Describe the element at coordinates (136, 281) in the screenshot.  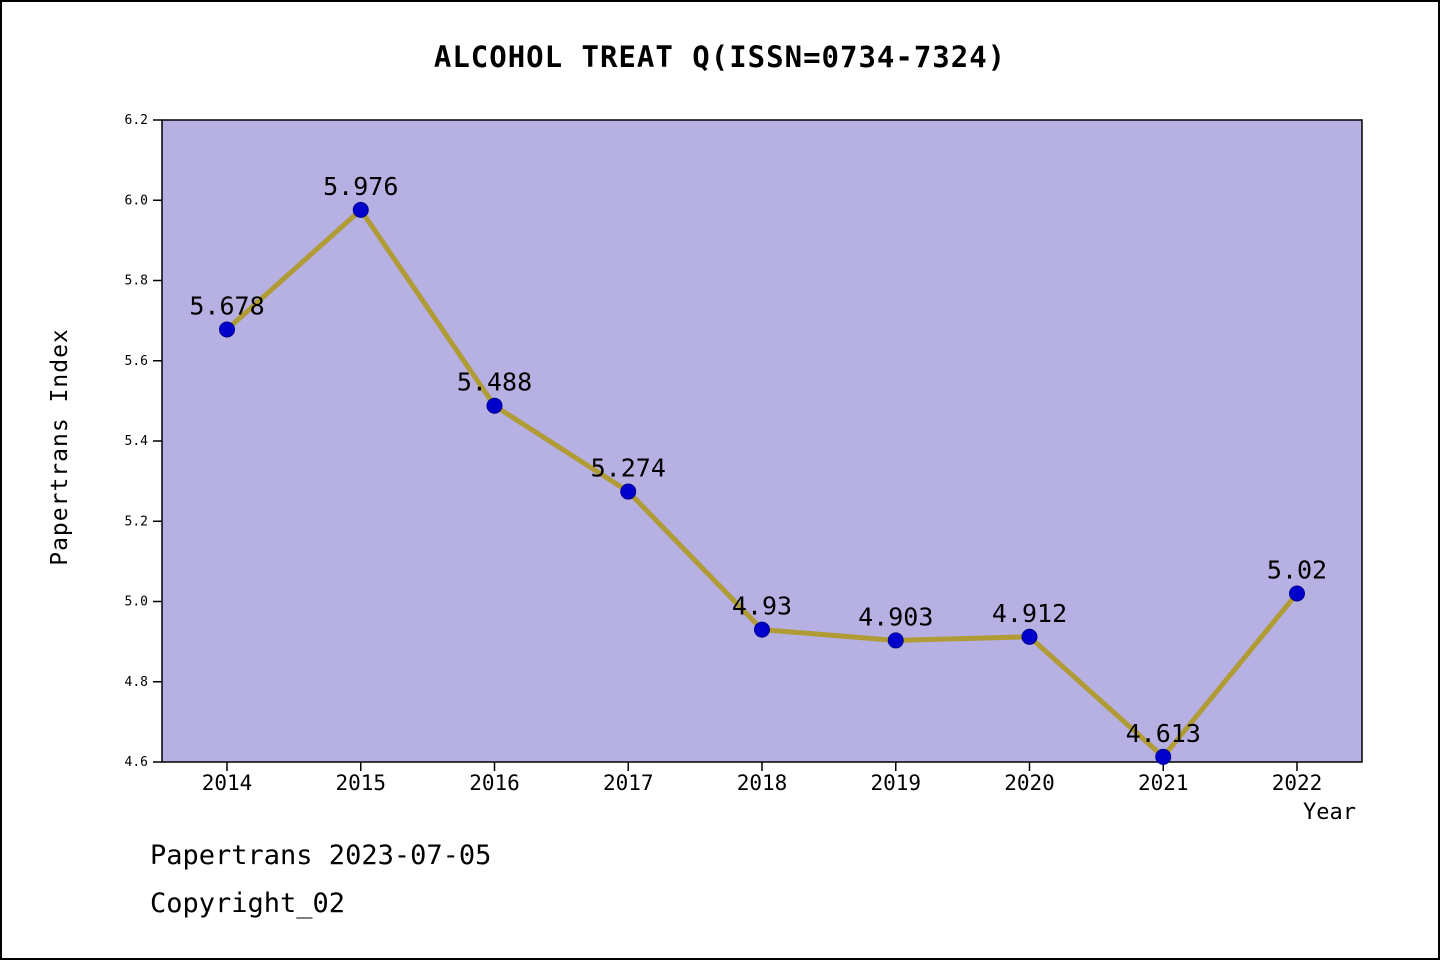
I see `svg-text: 5.8` at that location.